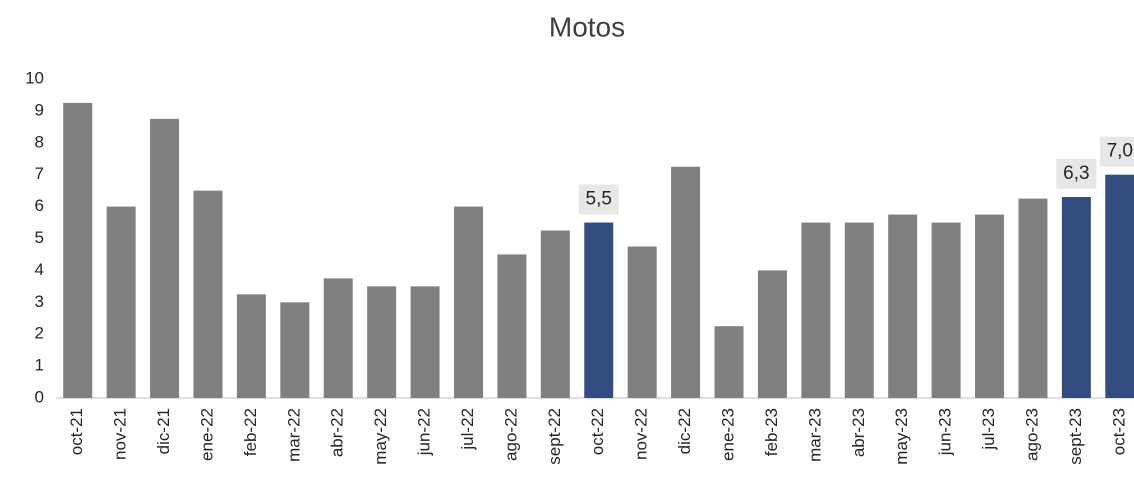 The height and width of the screenshot is (486, 1134). I want to click on y-tick-label: 6, so click(39, 205).